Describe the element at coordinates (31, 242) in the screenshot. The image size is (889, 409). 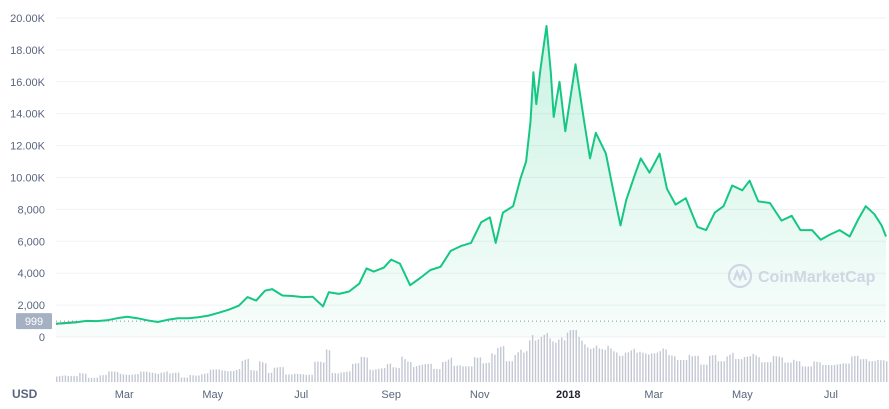
I see `y-tick-label: 6,000` at that location.